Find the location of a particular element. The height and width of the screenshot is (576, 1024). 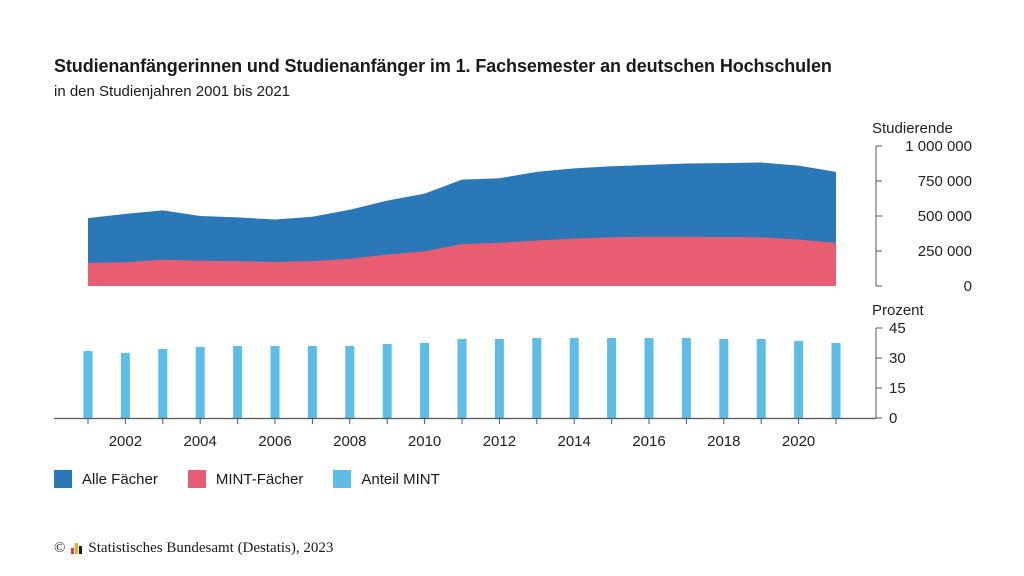

y-tick-label-area: 500 000 is located at coordinates (945, 216).